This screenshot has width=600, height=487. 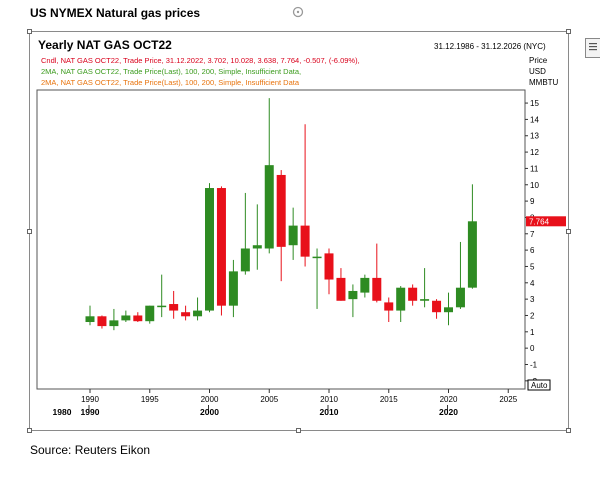 What do you see at coordinates (534, 136) in the screenshot?
I see `y-tick-label: 13` at bounding box center [534, 136].